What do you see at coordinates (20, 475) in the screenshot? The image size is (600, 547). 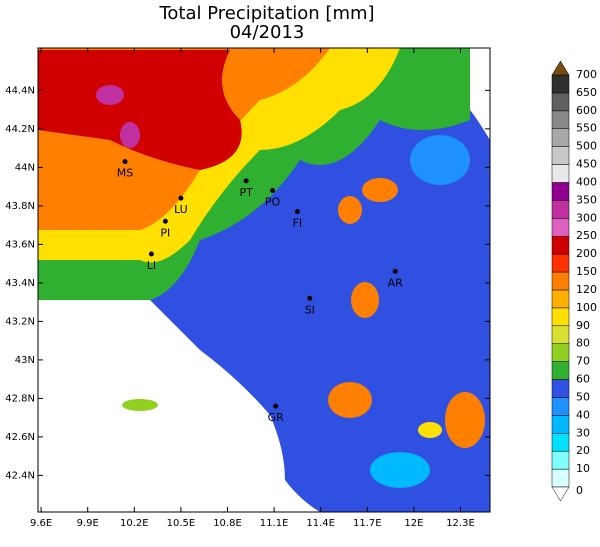 I see `y-tick-label: 42.4N` at bounding box center [20, 475].